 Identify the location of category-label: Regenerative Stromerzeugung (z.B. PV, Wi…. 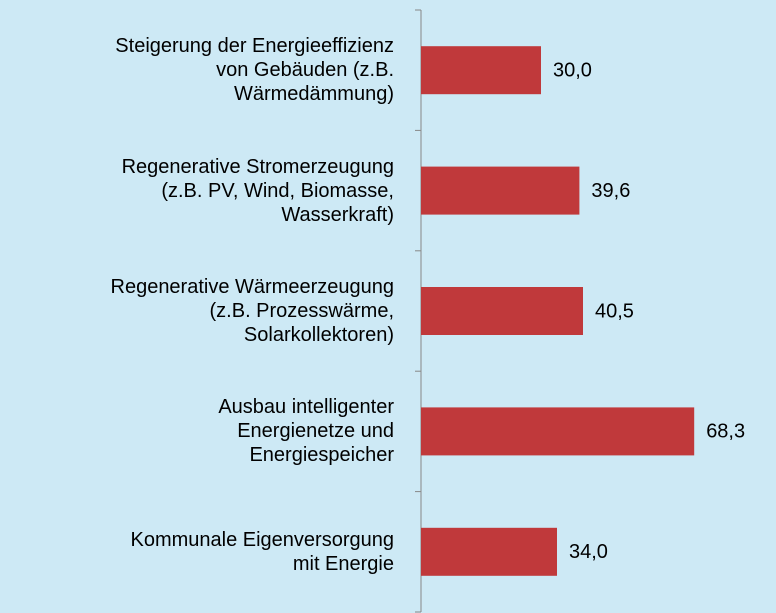
(257, 190).